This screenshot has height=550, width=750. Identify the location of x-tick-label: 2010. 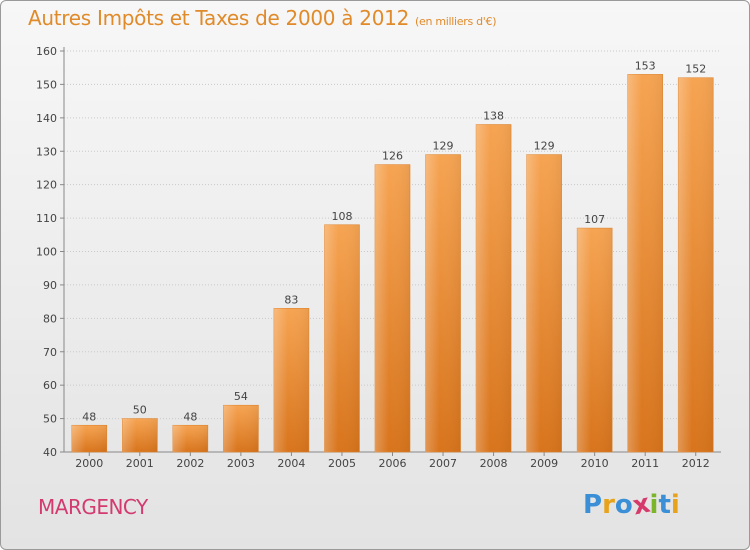
(595, 463).